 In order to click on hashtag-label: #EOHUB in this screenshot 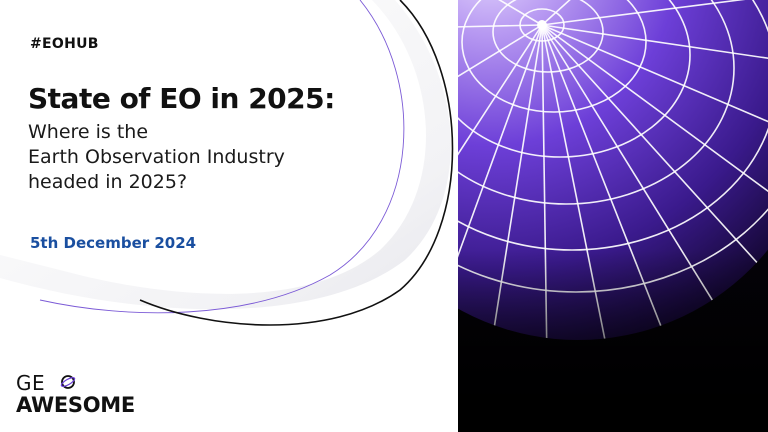, I will do `click(64, 44)`.